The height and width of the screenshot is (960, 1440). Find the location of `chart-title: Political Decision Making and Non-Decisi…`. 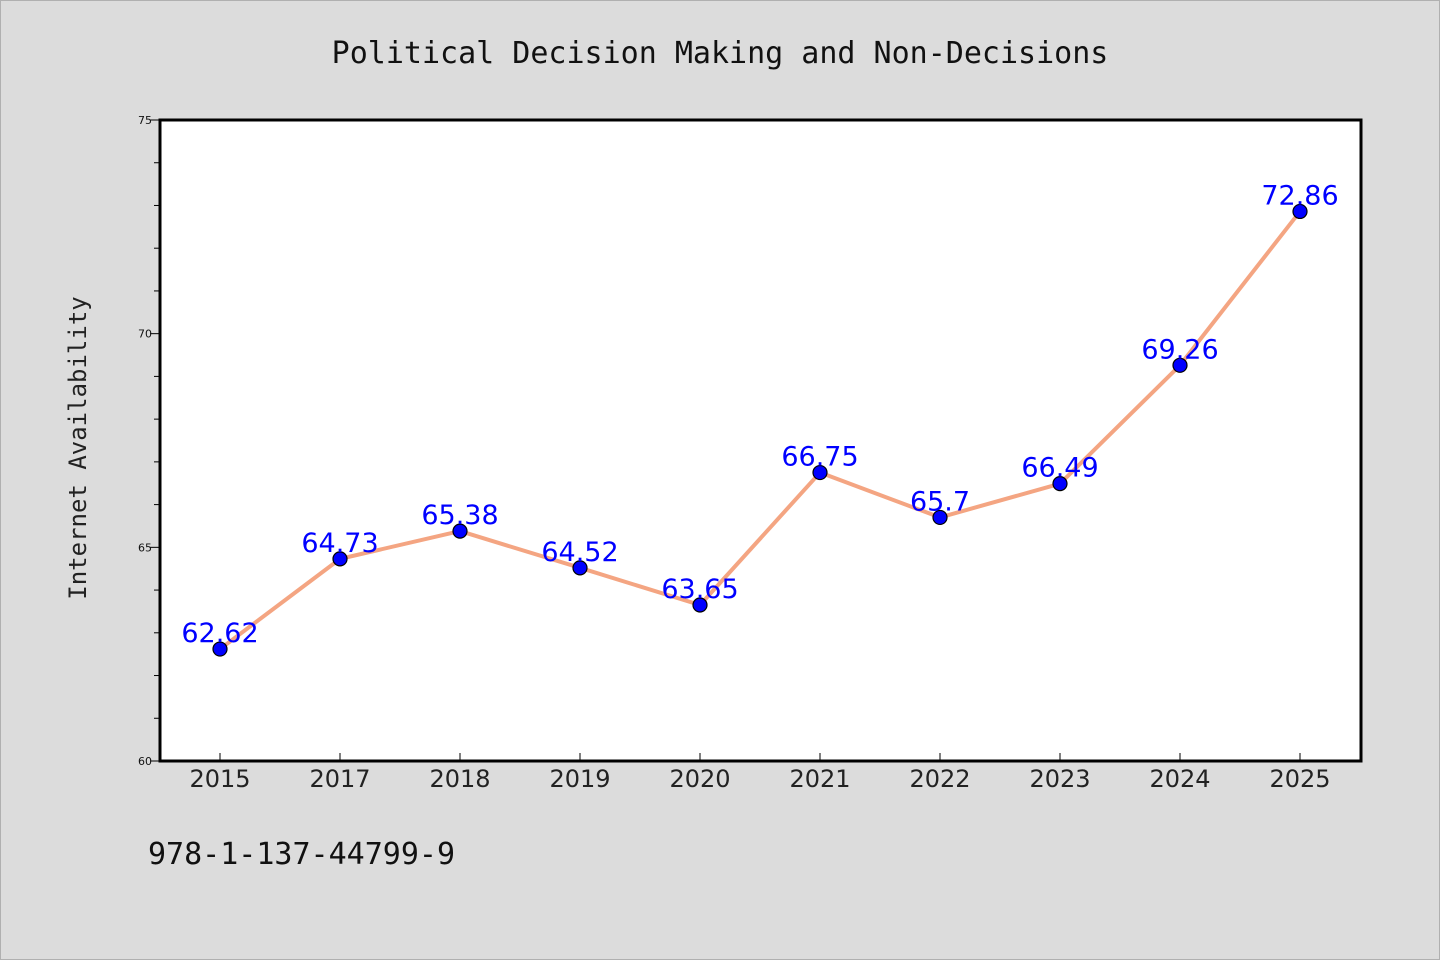

chart-title: Political Decision Making and Non-Decisi… is located at coordinates (720, 53).